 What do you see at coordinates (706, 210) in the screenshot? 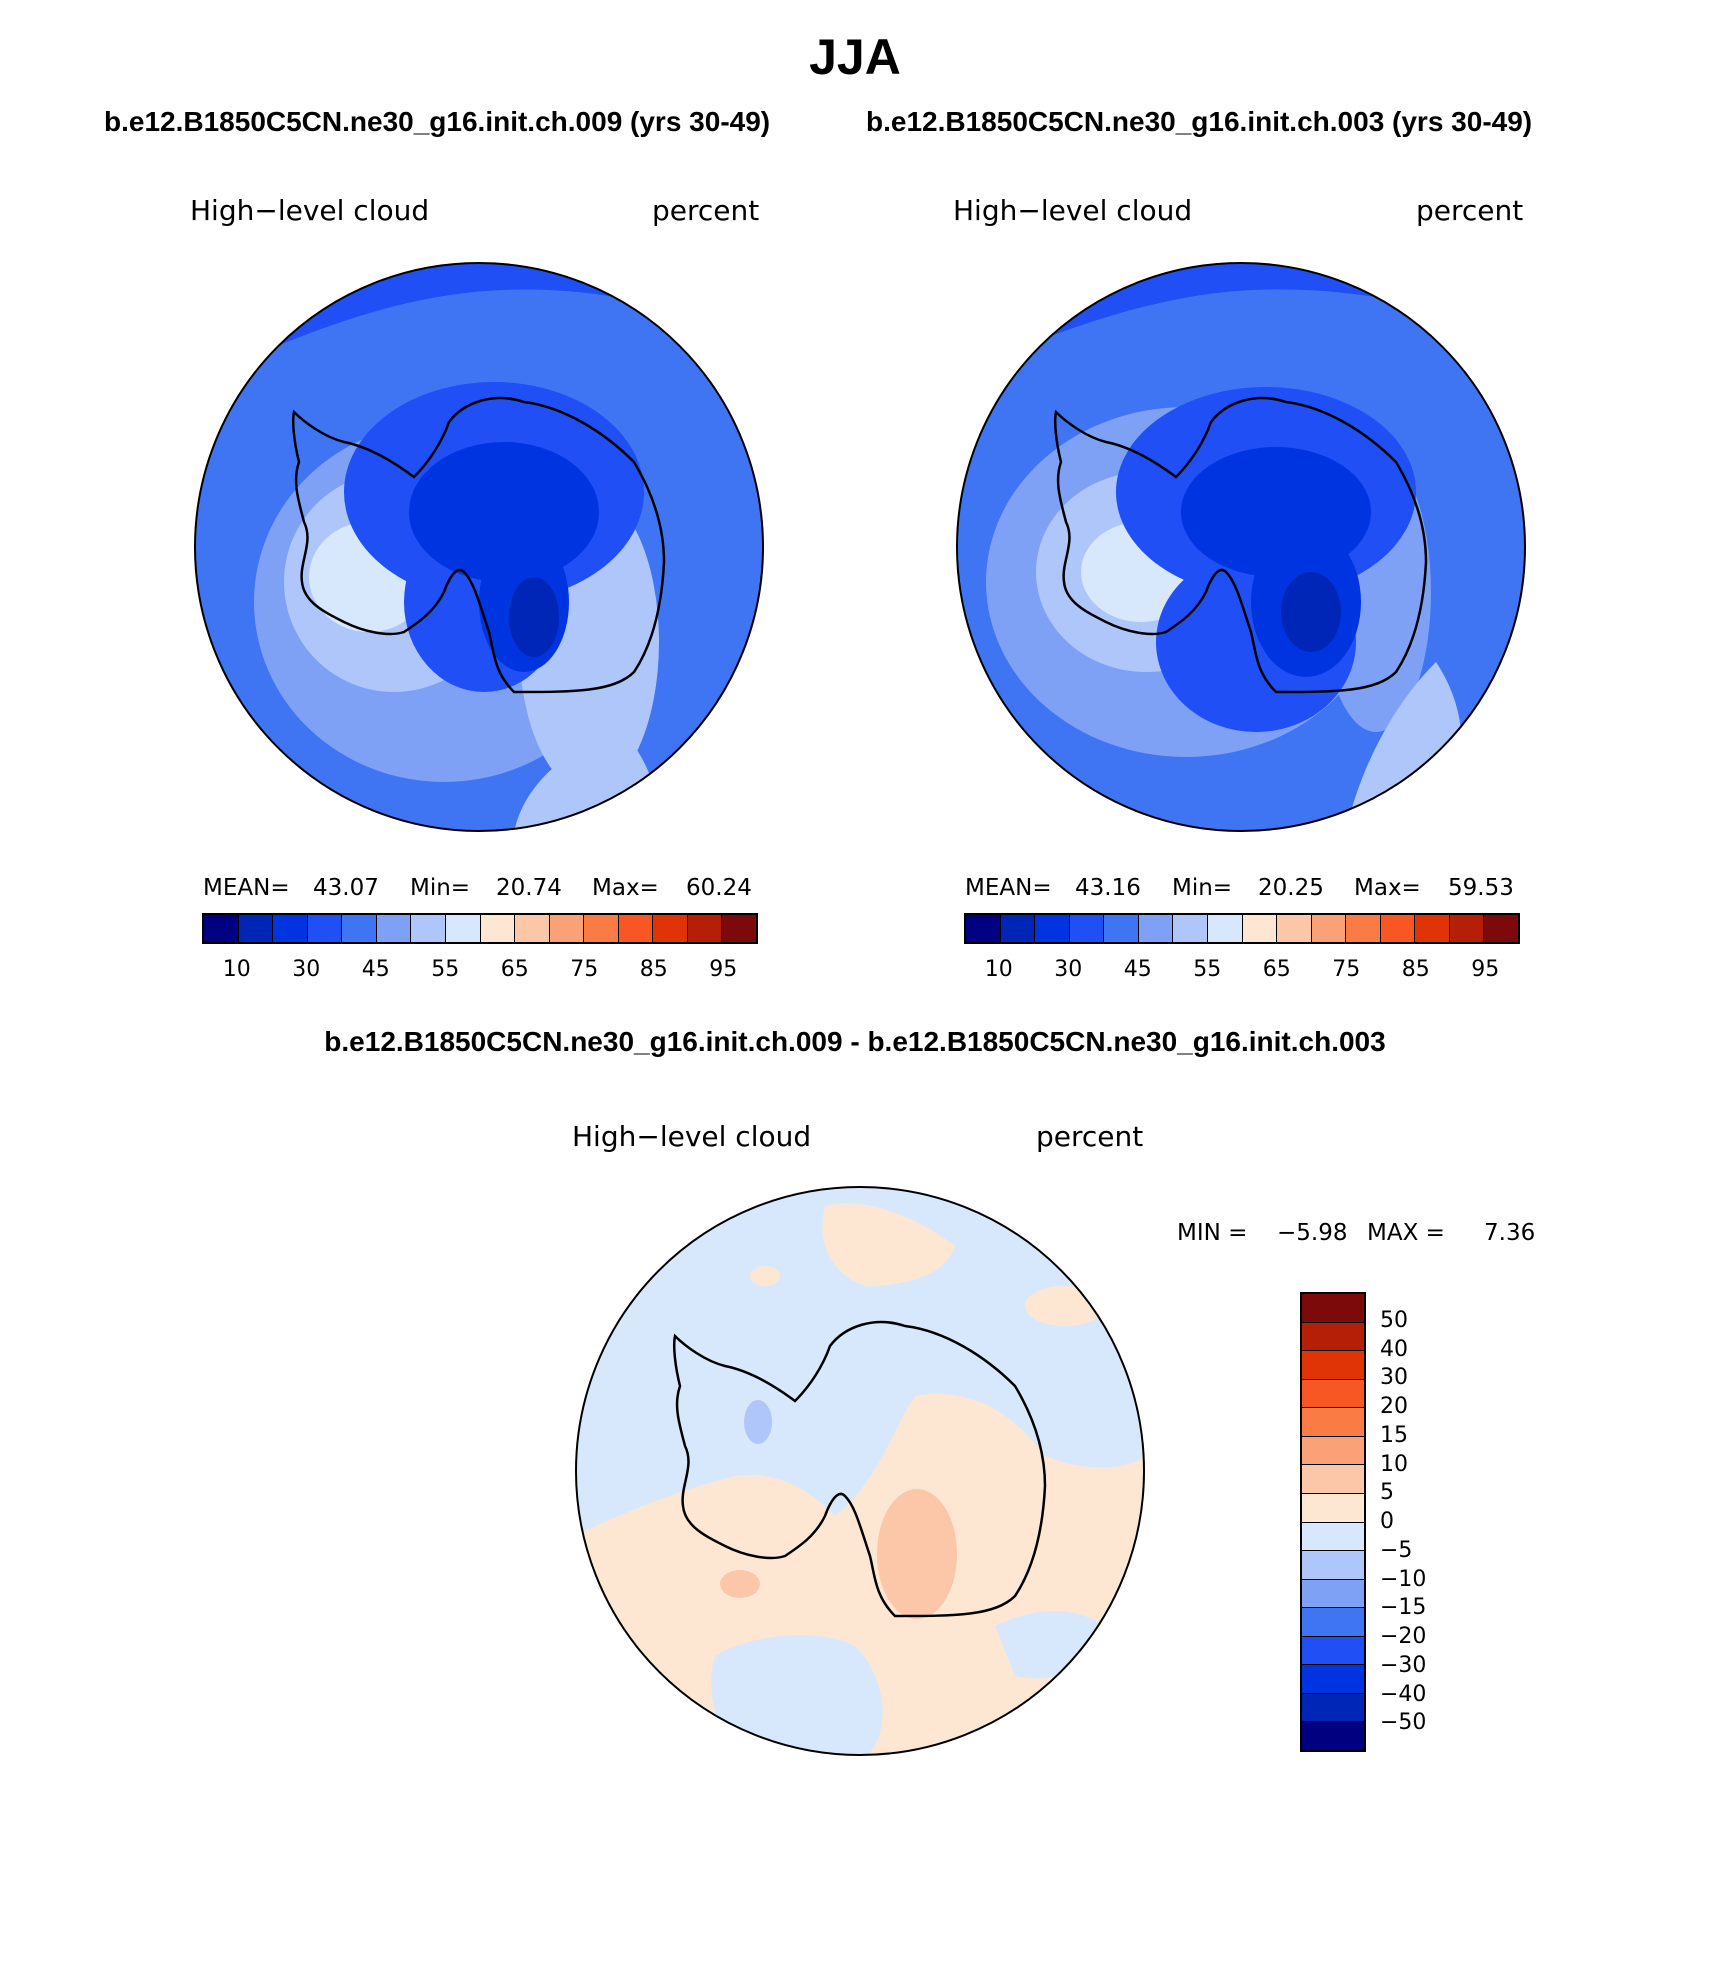
I see `panel-1-units-label: percent` at bounding box center [706, 210].